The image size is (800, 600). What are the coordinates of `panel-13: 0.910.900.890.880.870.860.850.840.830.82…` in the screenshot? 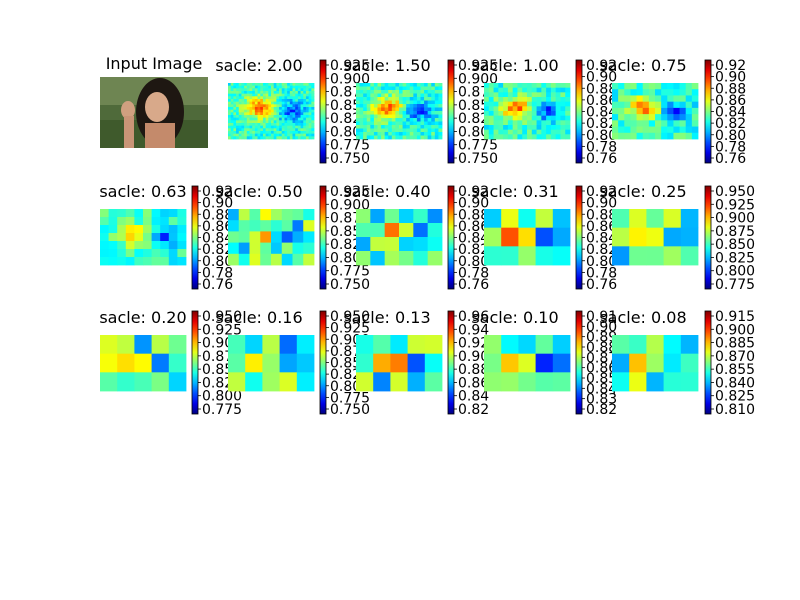 It's located at (544, 363).